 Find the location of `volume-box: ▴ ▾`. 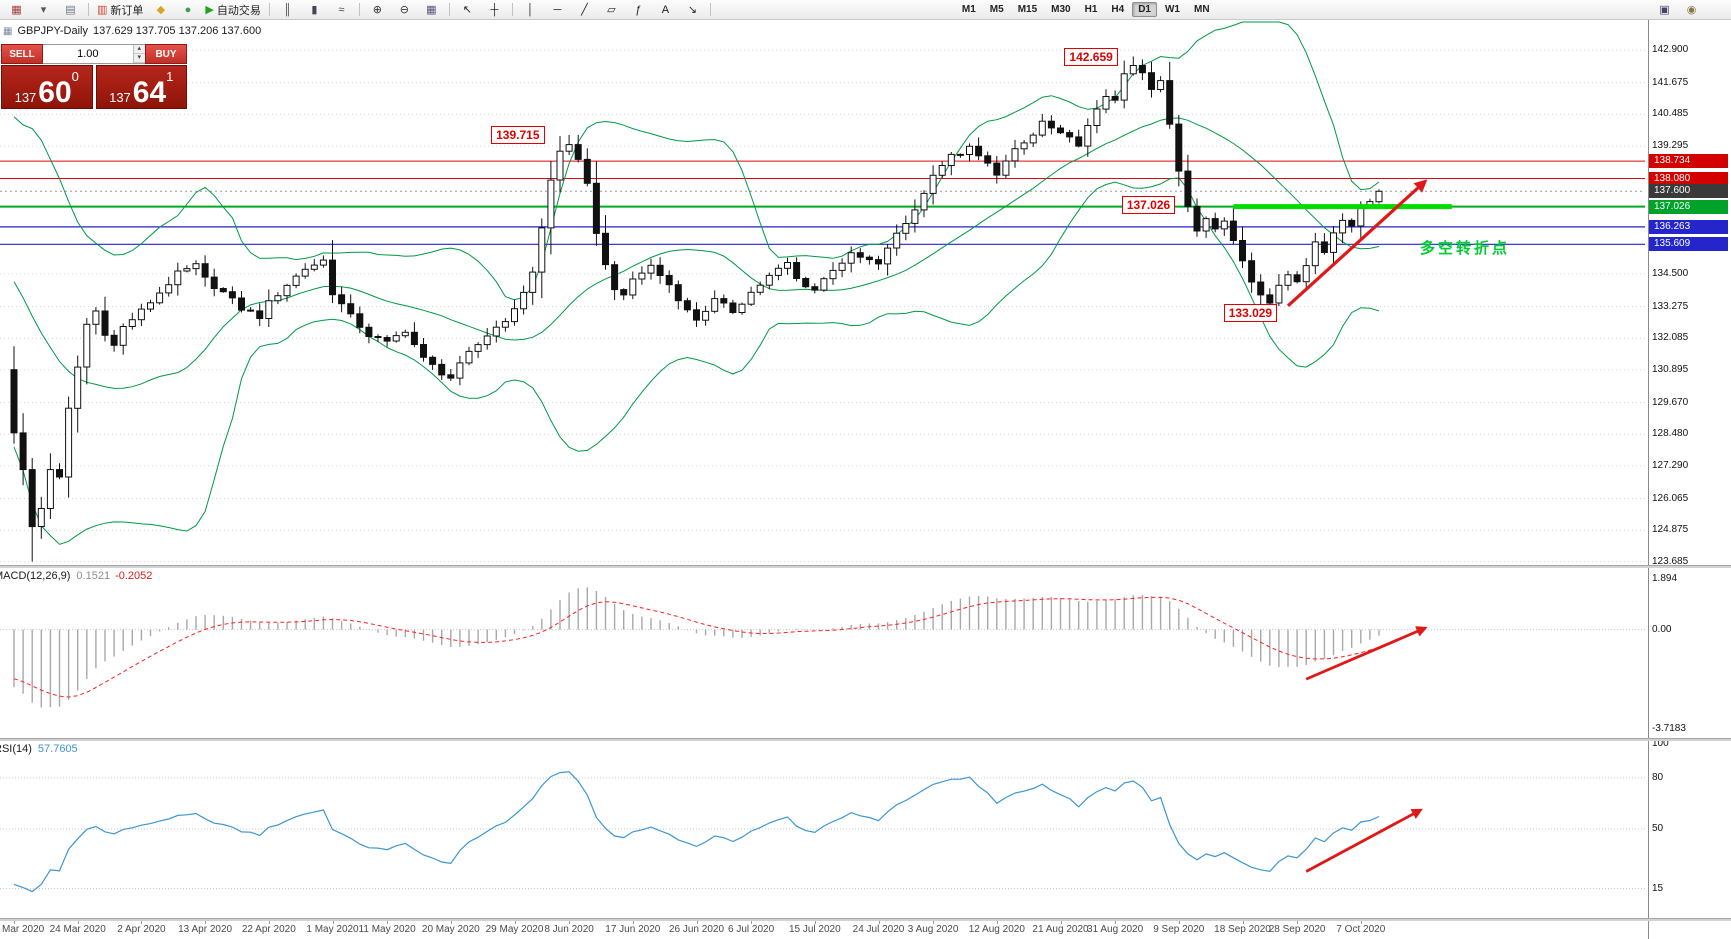

volume-box: ▴ ▾ is located at coordinates (94, 54).